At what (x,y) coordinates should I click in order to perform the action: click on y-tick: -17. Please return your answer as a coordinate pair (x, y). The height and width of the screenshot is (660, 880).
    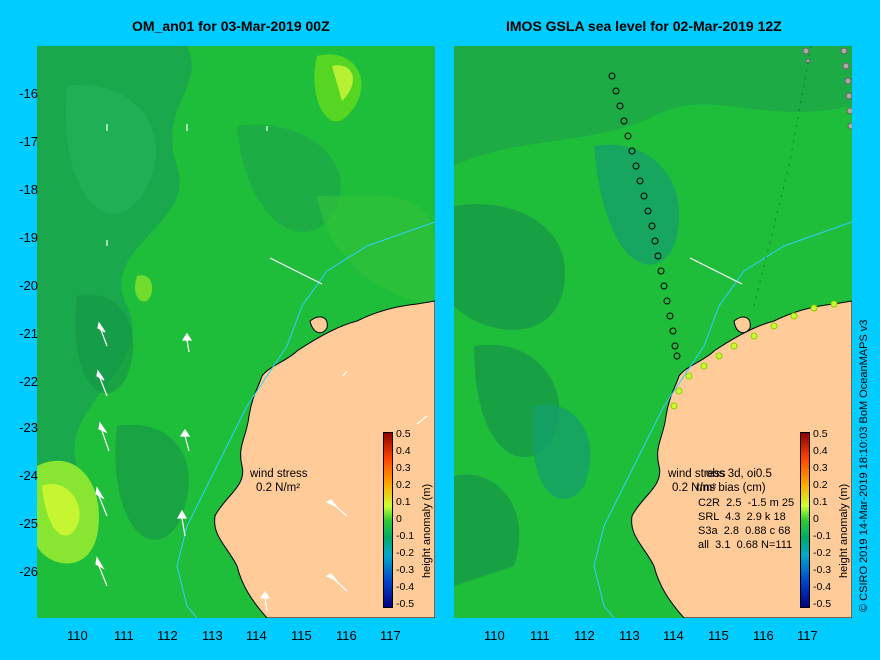
    Looking at the image, I should click on (28, 141).